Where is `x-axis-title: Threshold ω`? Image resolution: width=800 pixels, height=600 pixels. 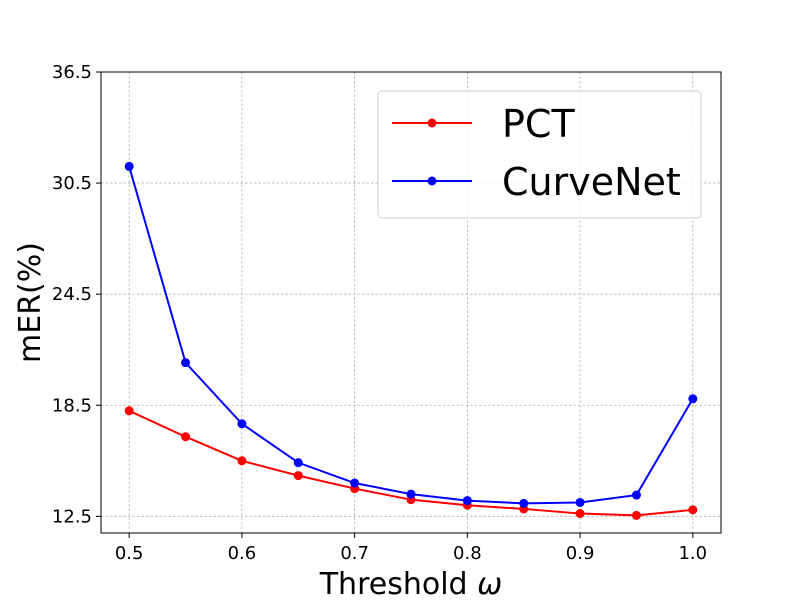 x-axis-title: Threshold ω is located at coordinates (411, 583).